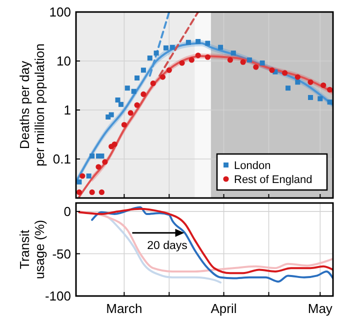  I want to click on y-tick-label: 10, so click(63, 61).